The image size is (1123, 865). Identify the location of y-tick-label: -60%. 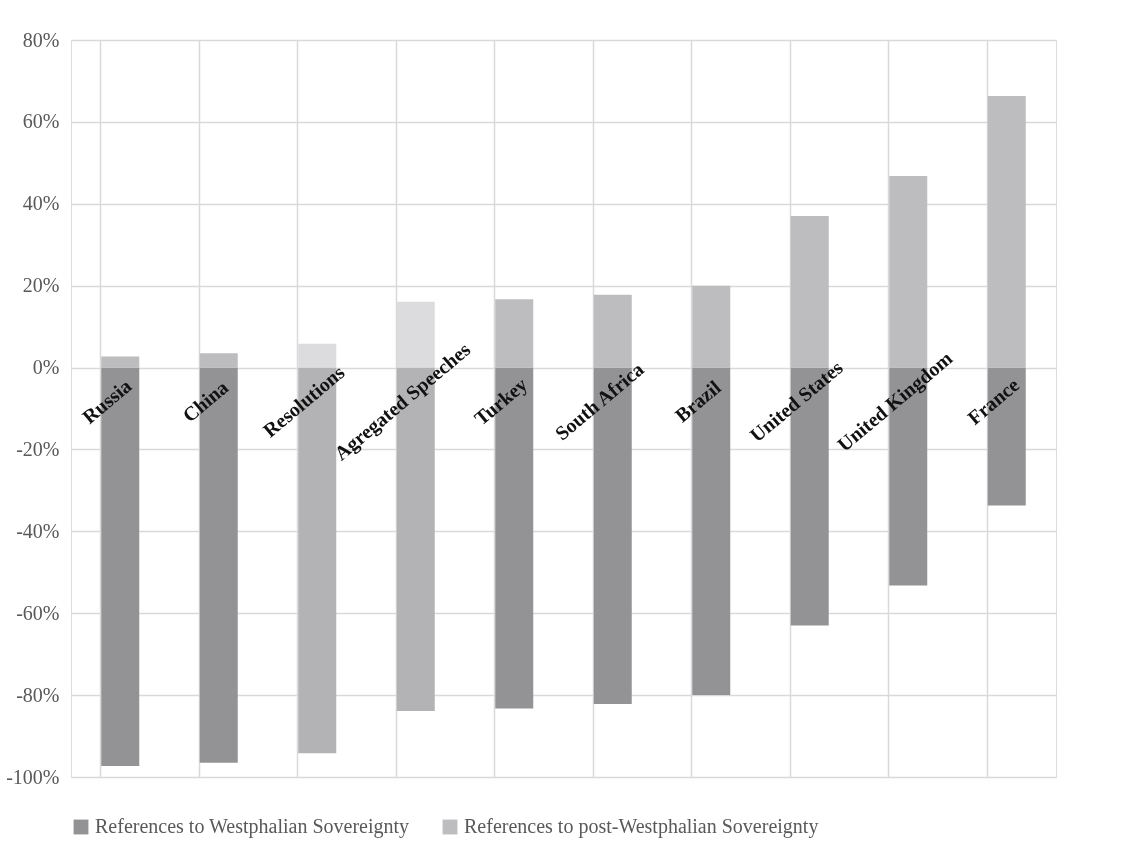
(38, 612).